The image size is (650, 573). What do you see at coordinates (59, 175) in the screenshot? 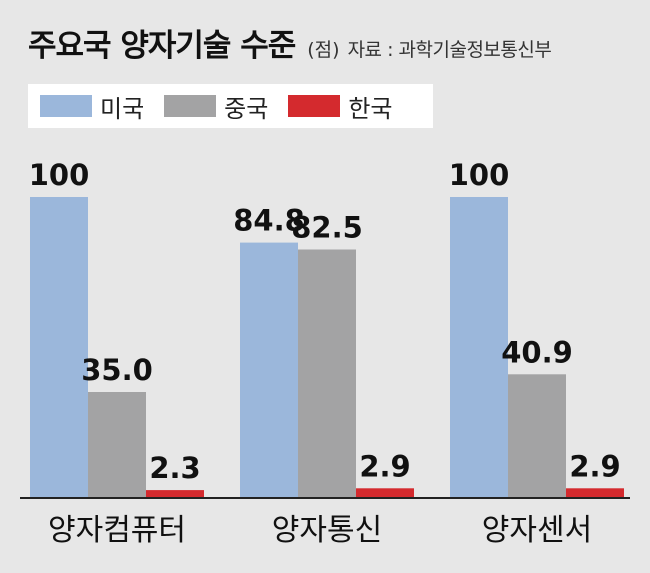
I see `value-label-usa-quantum-computer: 100` at bounding box center [59, 175].